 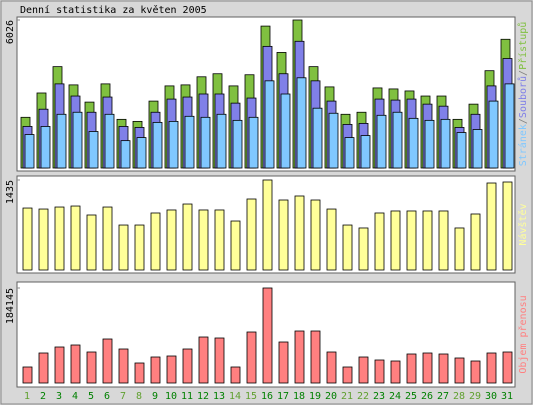 I want to click on x-tick-label: 14, so click(x=235, y=396).